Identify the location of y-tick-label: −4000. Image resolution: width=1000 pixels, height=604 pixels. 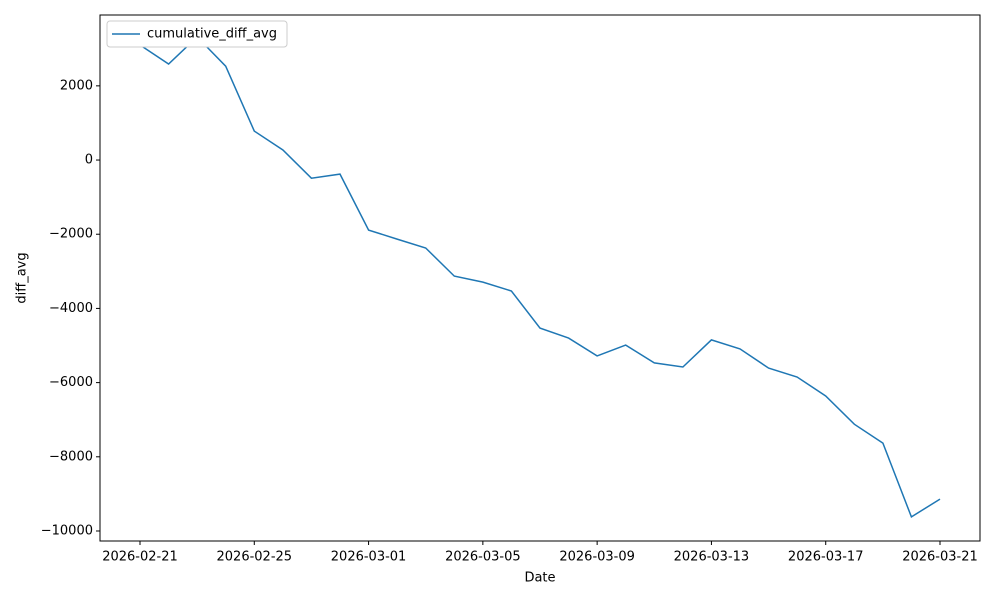
(71, 308).